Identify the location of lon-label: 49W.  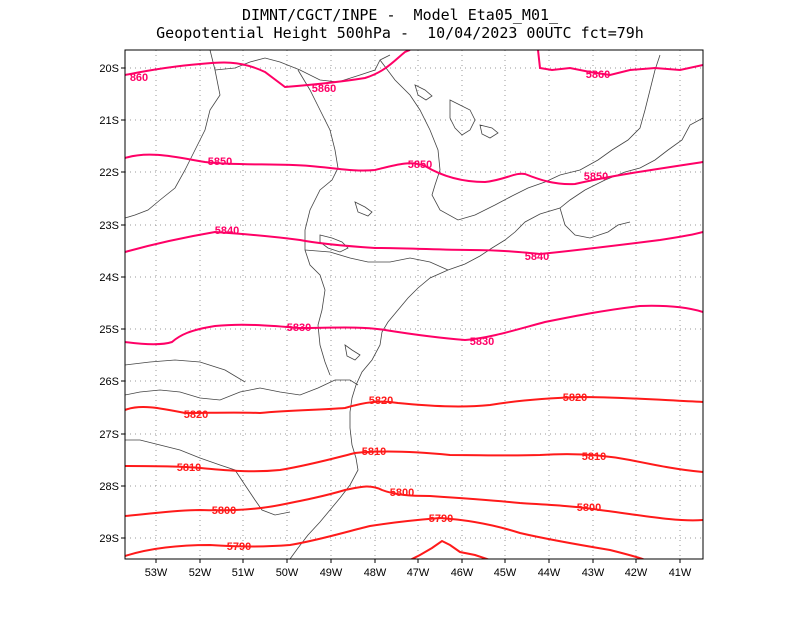
(331, 573).